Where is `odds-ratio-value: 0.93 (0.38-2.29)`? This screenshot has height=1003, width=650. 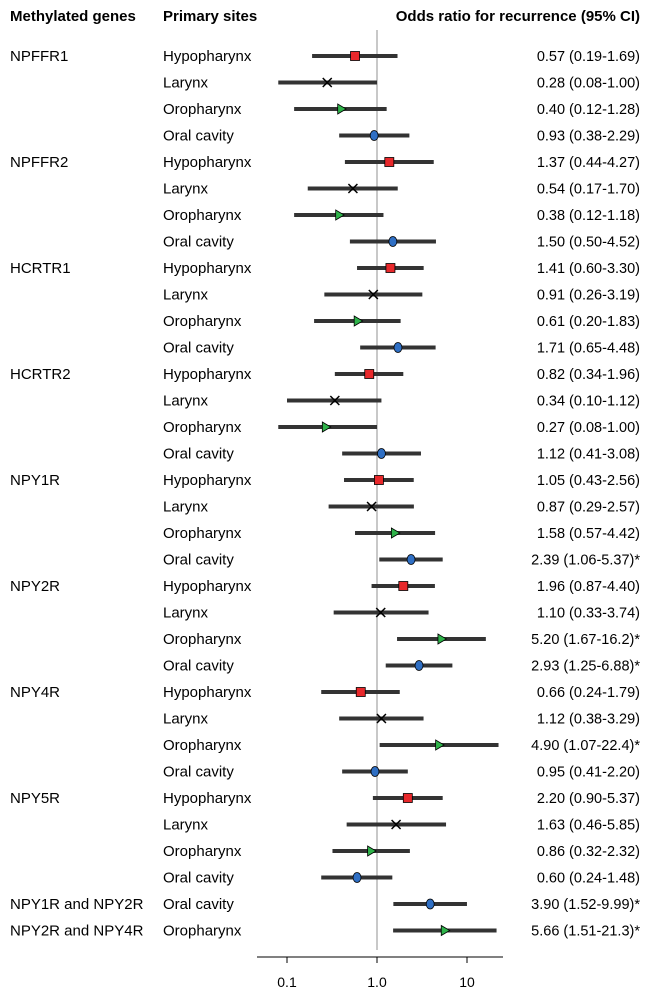
odds-ratio-value: 0.93 (0.38-2.29) is located at coordinates (588, 137).